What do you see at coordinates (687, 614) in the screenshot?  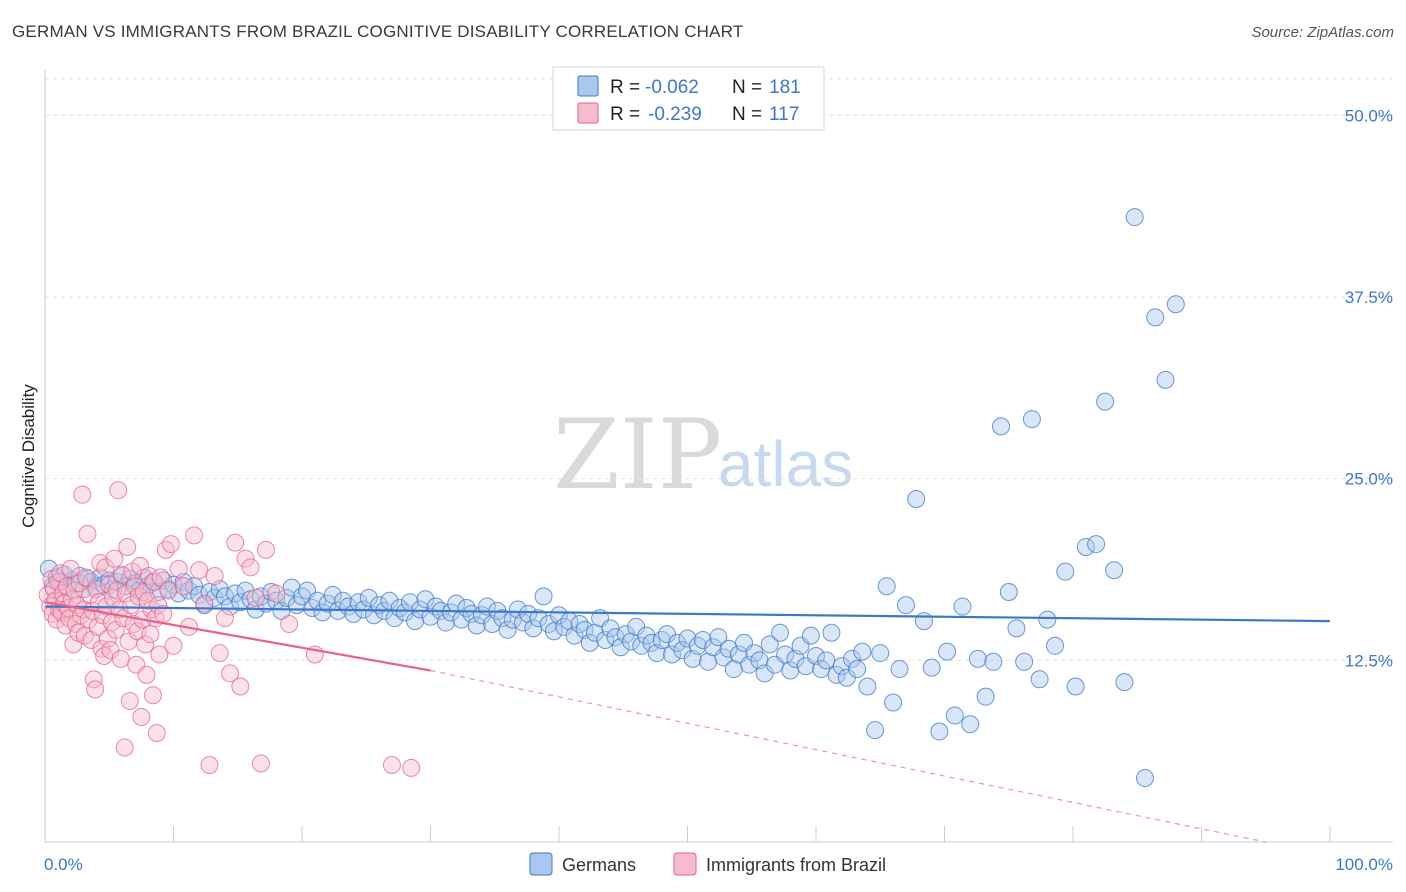 I see `trend-line-germans` at bounding box center [687, 614].